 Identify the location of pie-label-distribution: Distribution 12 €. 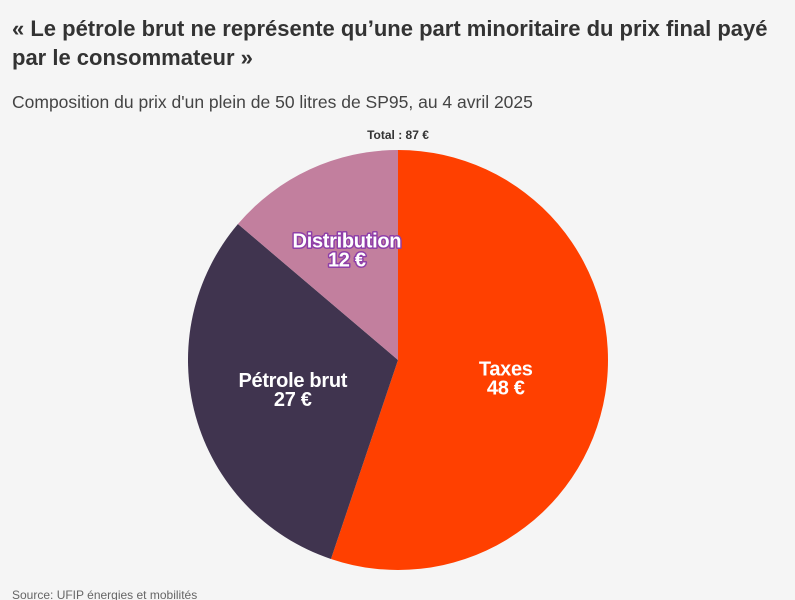
(347, 250).